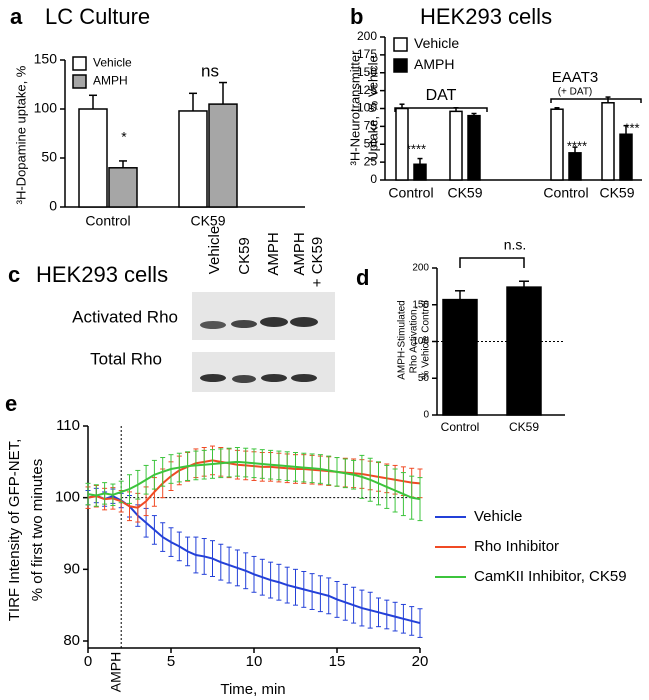  Describe the element at coordinates (441, 95) in the screenshot. I see `annotation: DAT` at that location.